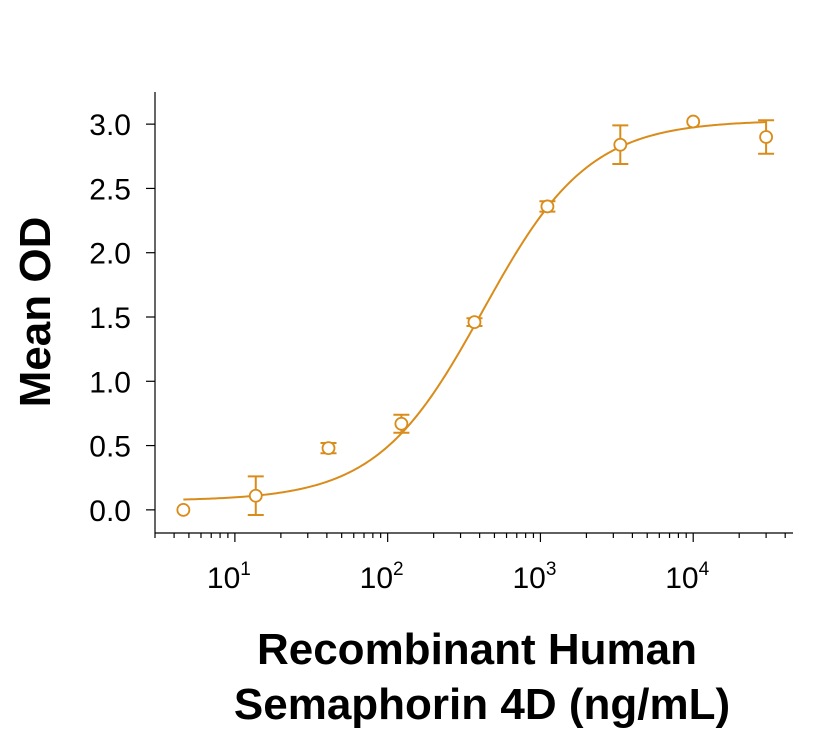 The width and height of the screenshot is (833, 735). Describe the element at coordinates (110, 447) in the screenshot. I see `y-tick-label: 0.5` at that location.